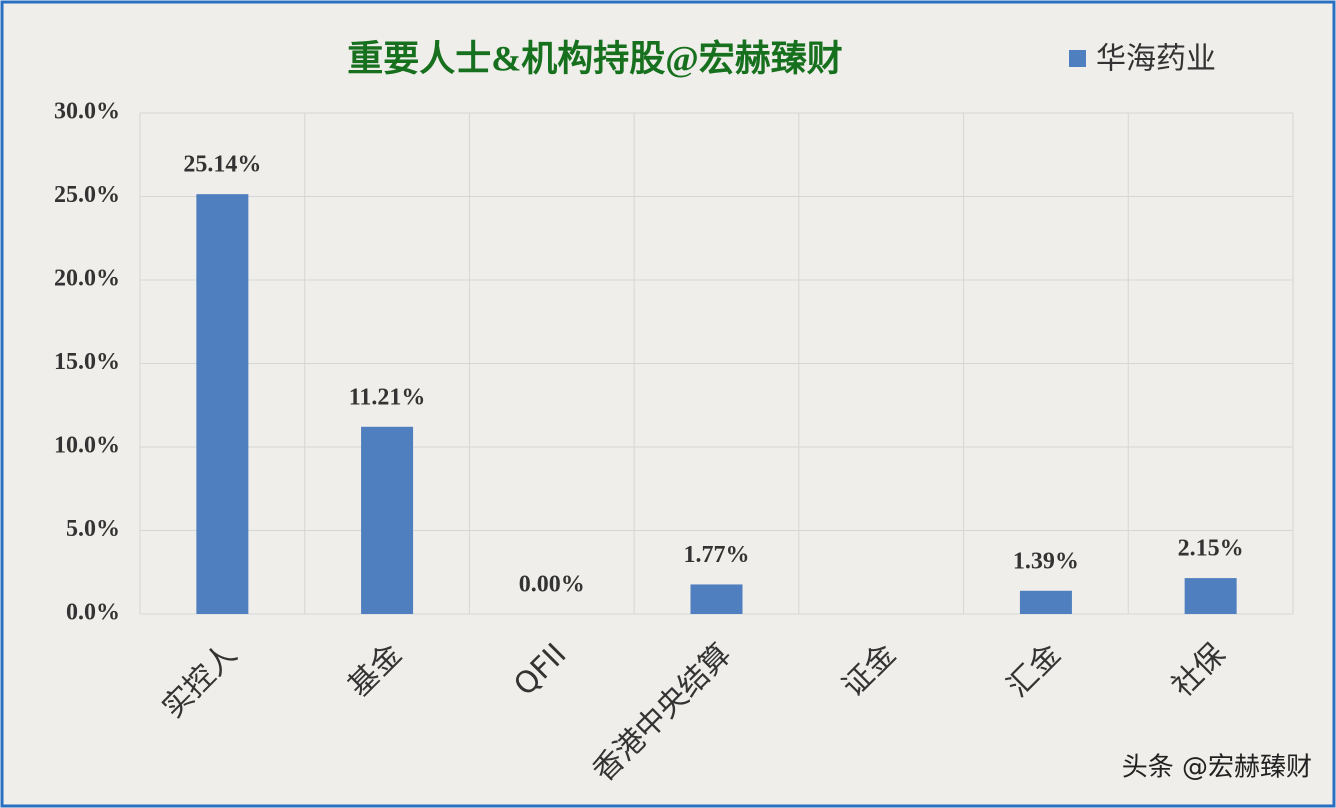 Image resolution: width=1336 pixels, height=808 pixels. I want to click on y-tick-label: 5.0%, so click(93, 529).